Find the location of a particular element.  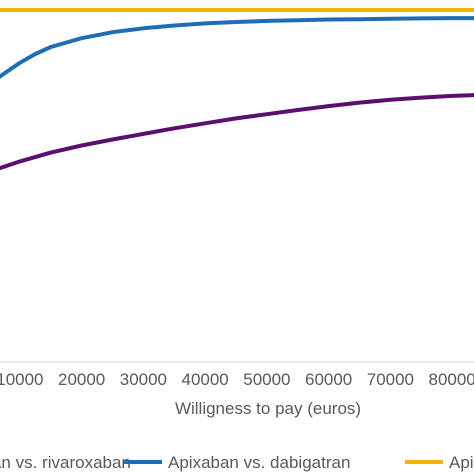

legend-label: Apixaban vs. dabigatran is located at coordinates (259, 462).